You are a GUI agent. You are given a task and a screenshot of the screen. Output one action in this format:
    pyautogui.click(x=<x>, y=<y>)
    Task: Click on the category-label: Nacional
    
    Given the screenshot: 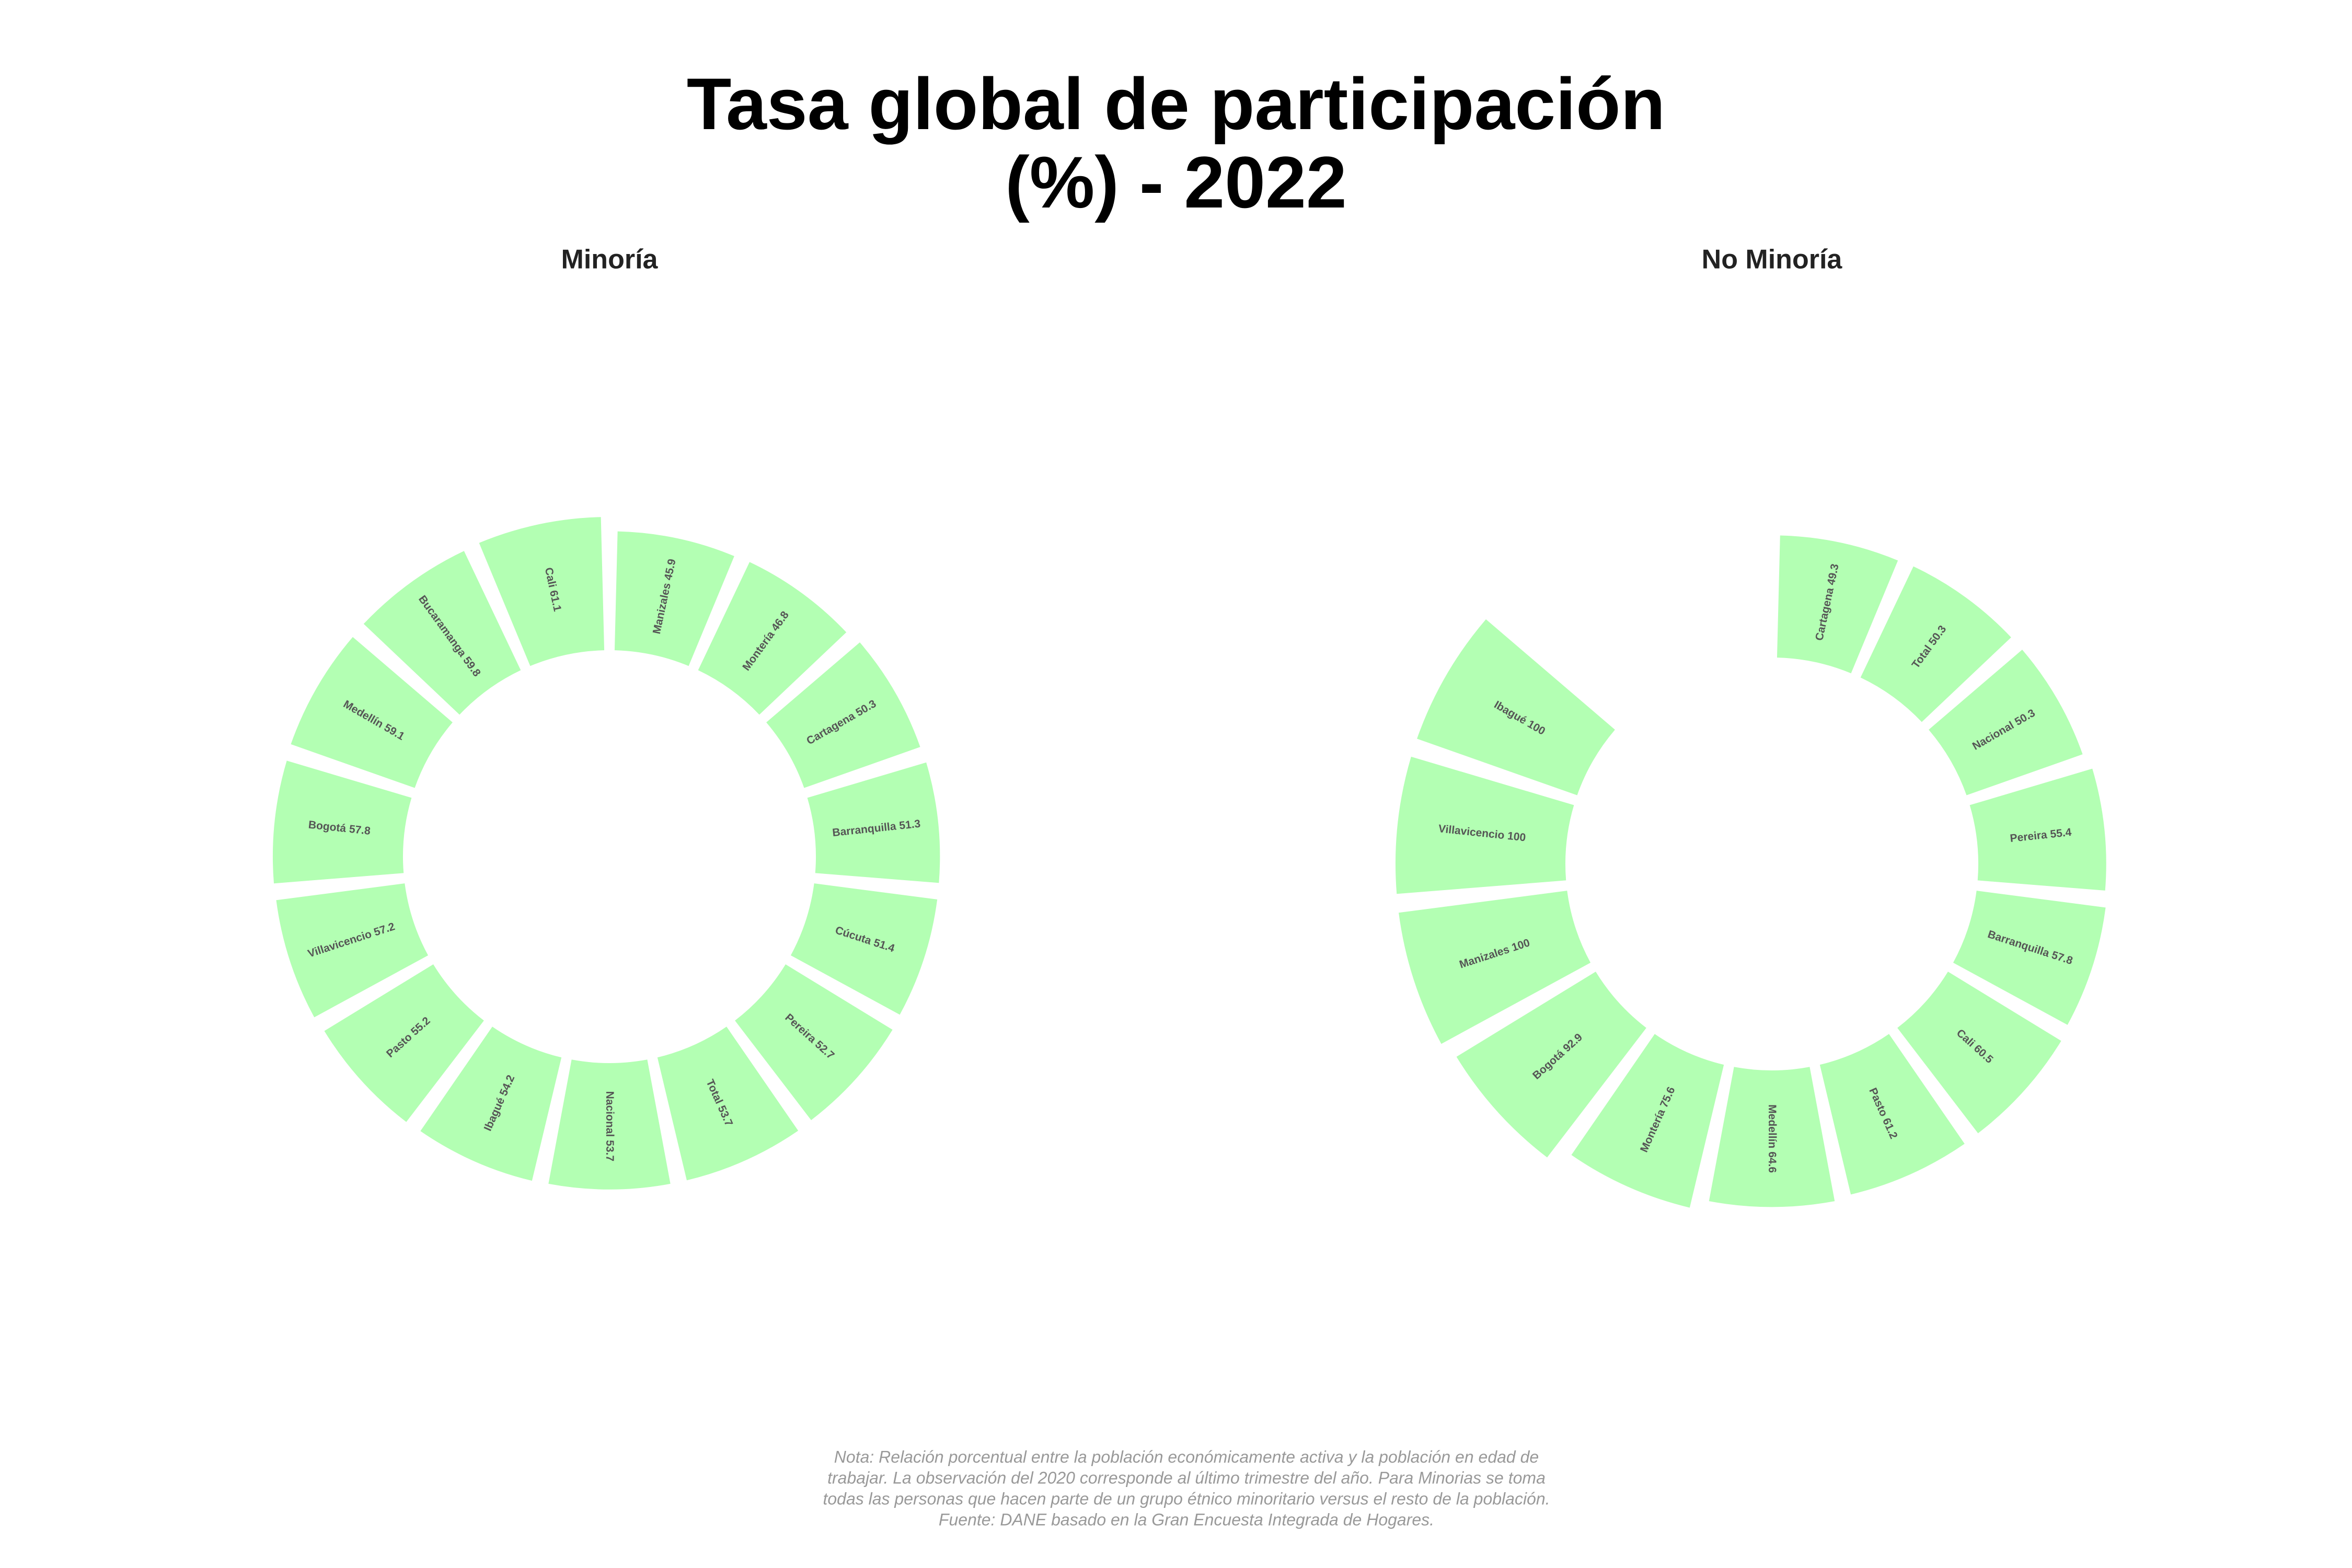 What is the action you would take?
    pyautogui.click(x=610, y=1114)
    